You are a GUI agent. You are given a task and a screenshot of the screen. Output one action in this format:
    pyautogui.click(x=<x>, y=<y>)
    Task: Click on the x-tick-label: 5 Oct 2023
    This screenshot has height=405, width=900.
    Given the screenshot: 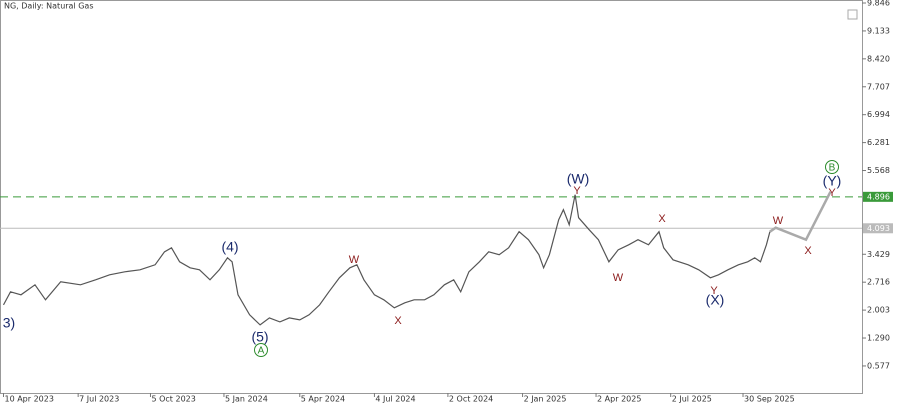 What is the action you would take?
    pyautogui.click(x=173, y=399)
    